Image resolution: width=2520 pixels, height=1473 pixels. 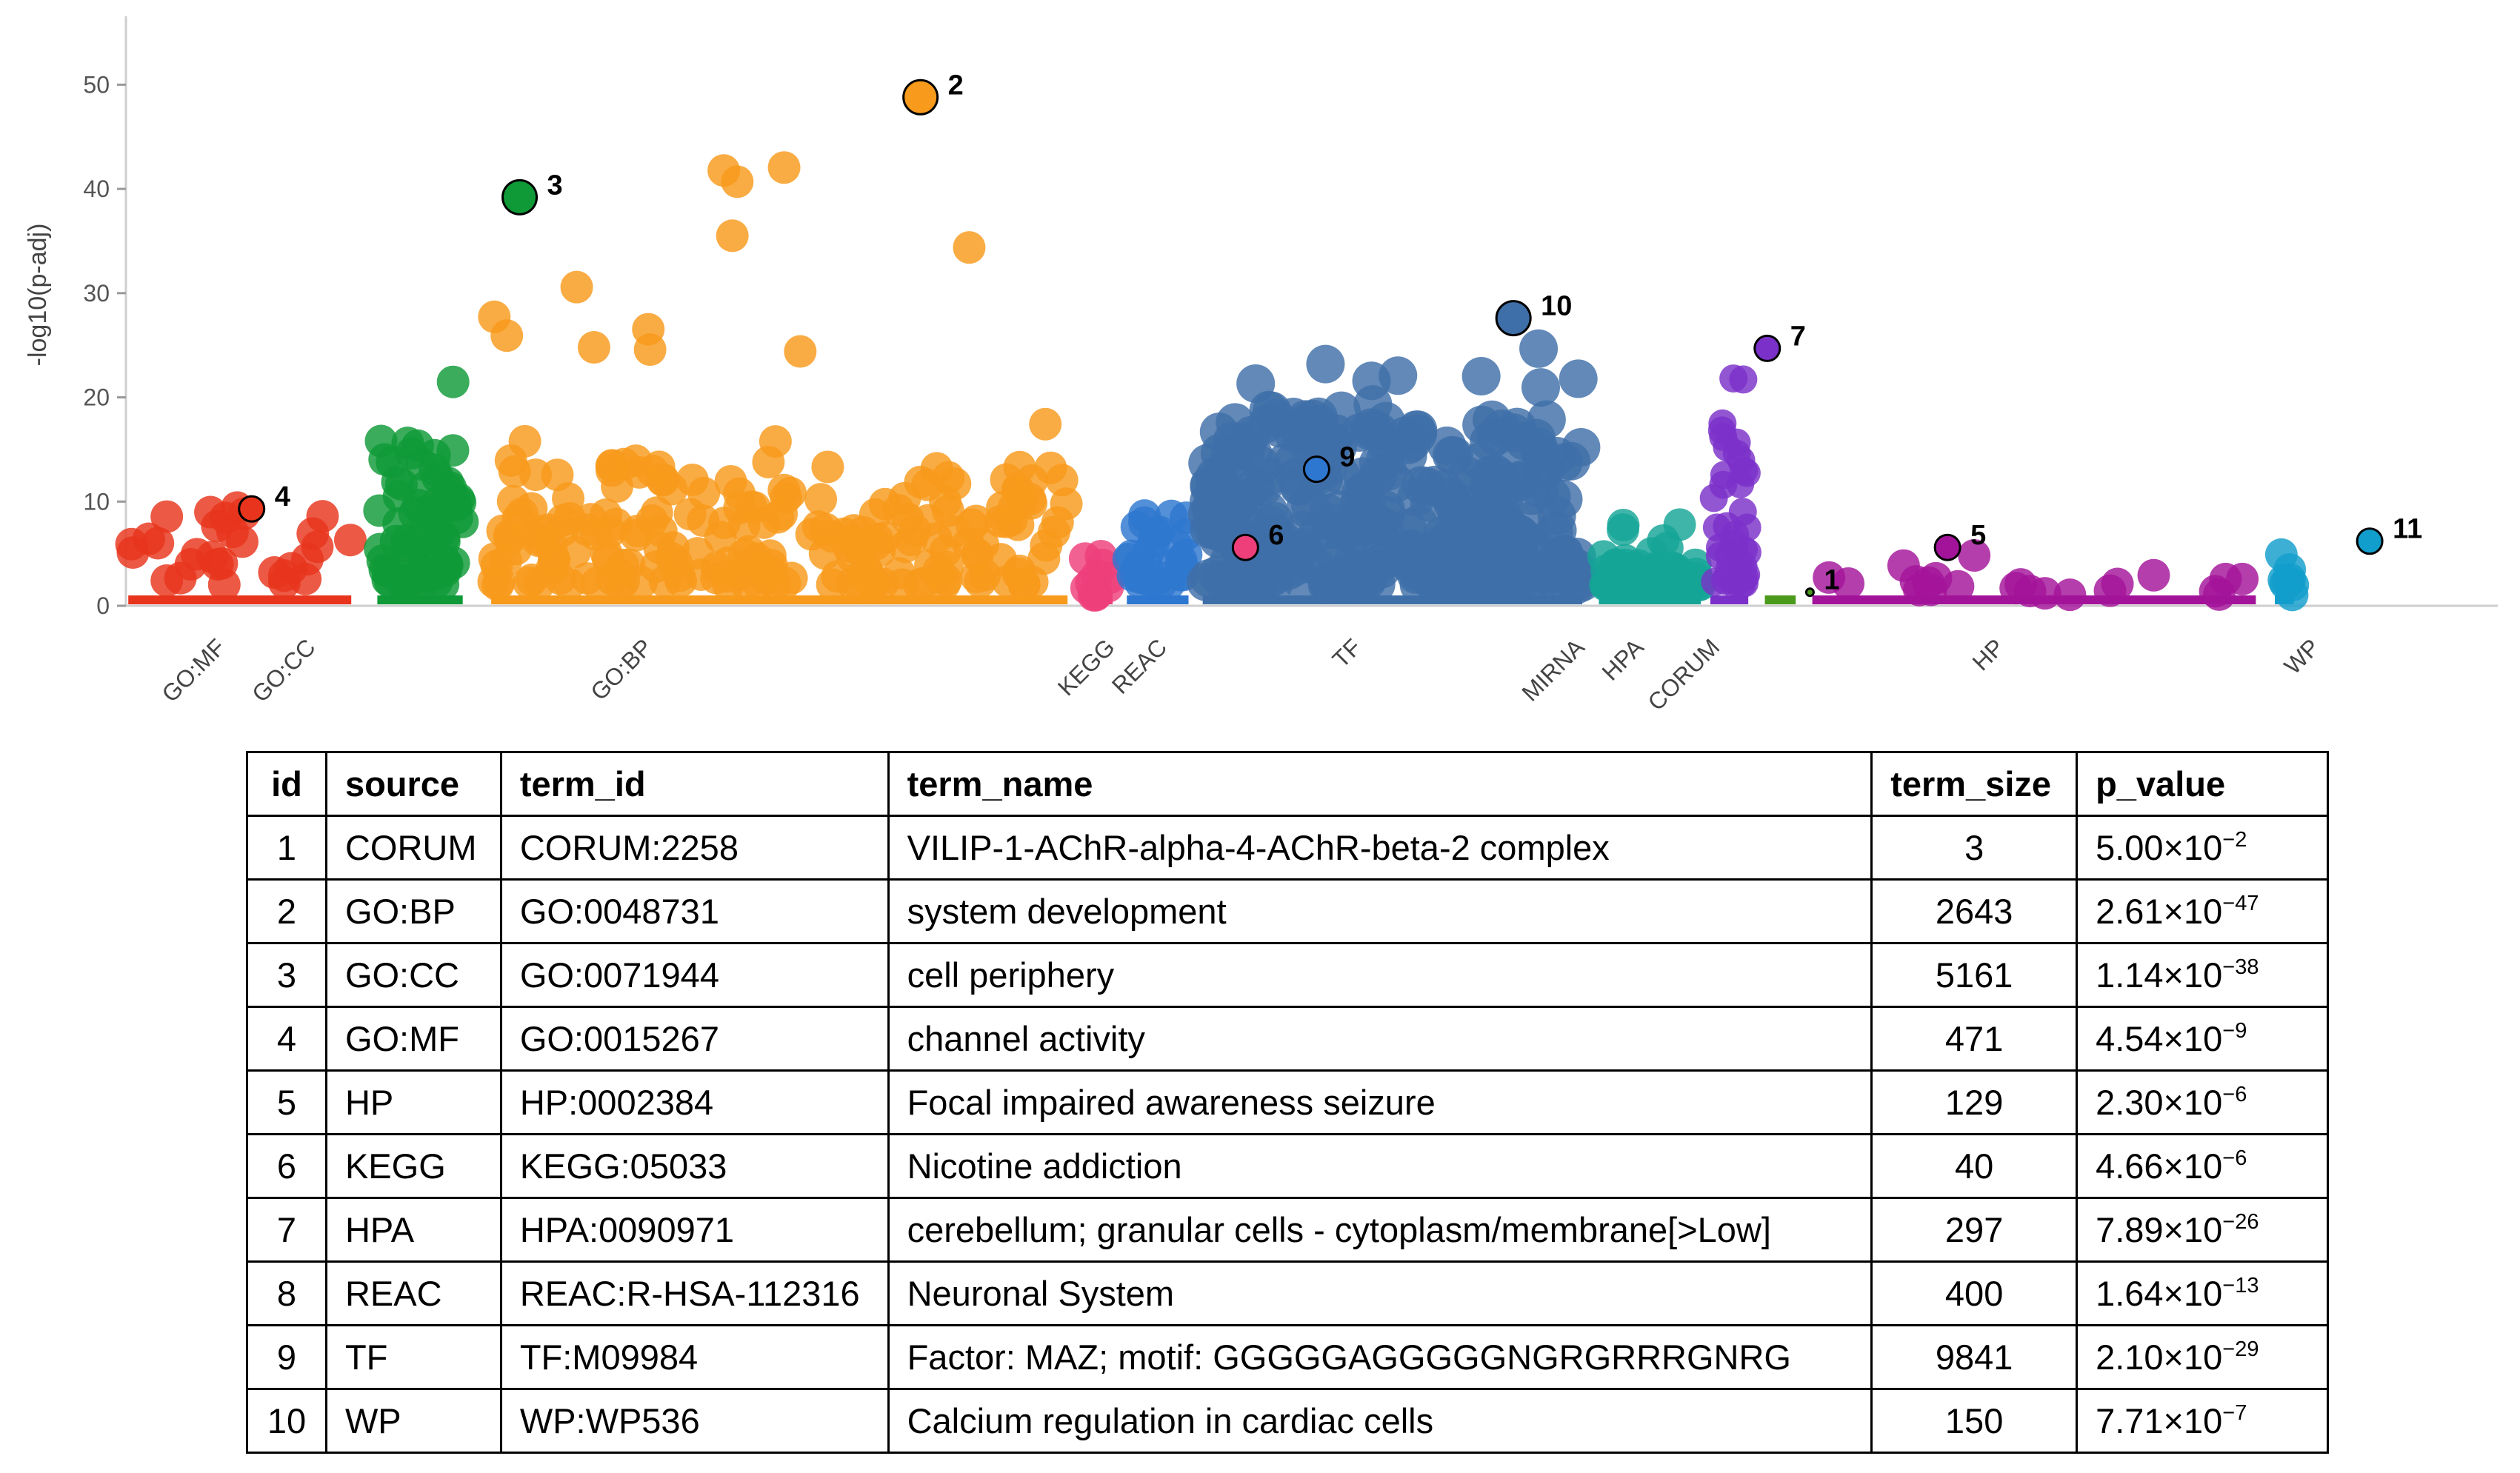 I want to click on row-id: 6, so click(x=286, y=1166).